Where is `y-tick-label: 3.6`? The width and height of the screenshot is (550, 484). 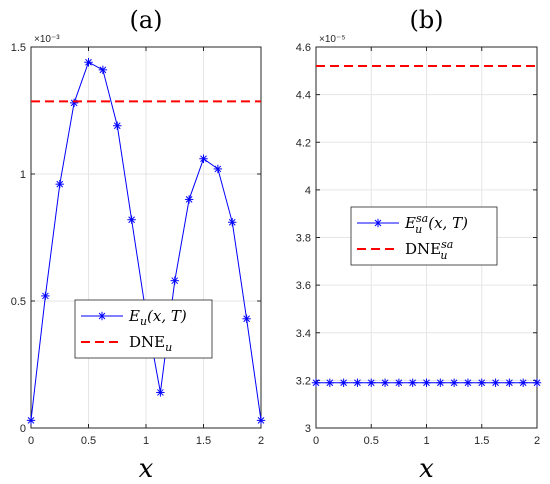
y-tick-label: 3.6 is located at coordinates (303, 286).